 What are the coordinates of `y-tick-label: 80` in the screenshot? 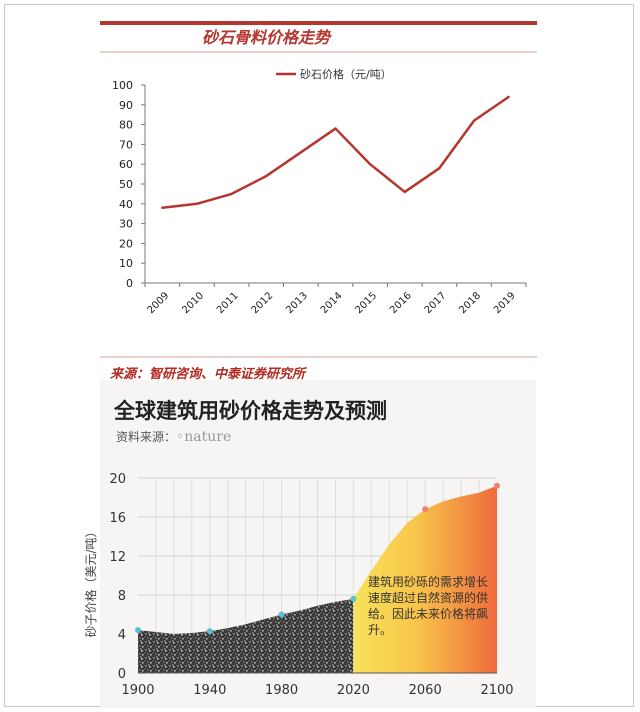 It's located at (126, 125).